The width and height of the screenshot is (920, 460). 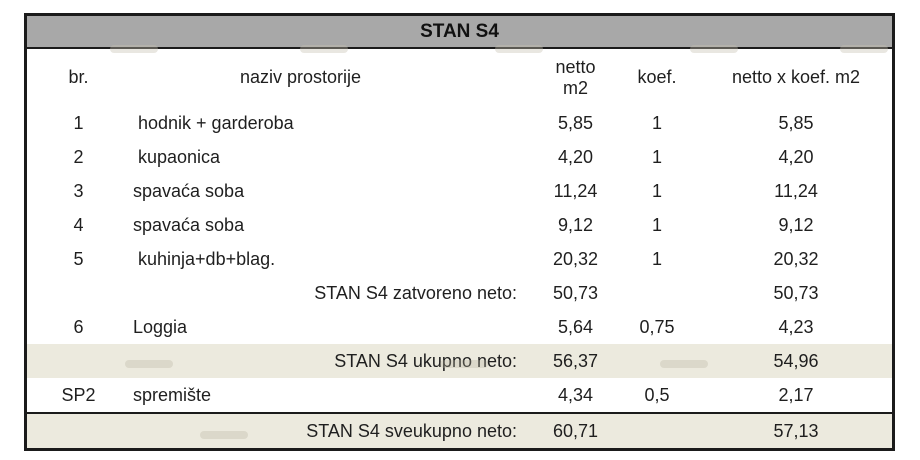 I want to click on cell-total: 50,73, so click(x=796, y=292).